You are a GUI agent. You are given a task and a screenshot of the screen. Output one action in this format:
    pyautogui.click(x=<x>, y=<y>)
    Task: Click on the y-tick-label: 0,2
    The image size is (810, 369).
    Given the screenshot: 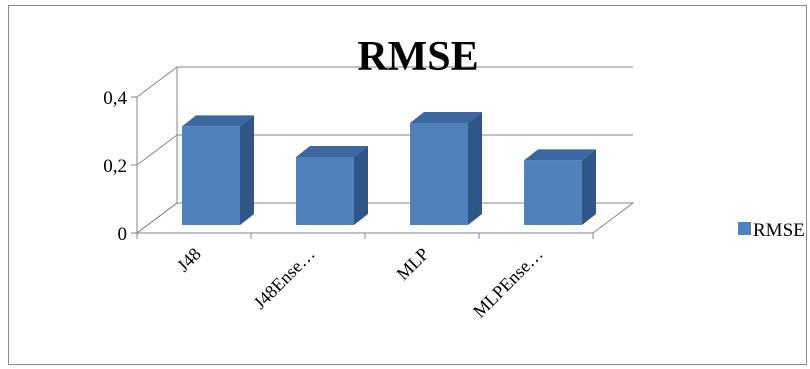 What is the action you would take?
    pyautogui.click(x=115, y=166)
    